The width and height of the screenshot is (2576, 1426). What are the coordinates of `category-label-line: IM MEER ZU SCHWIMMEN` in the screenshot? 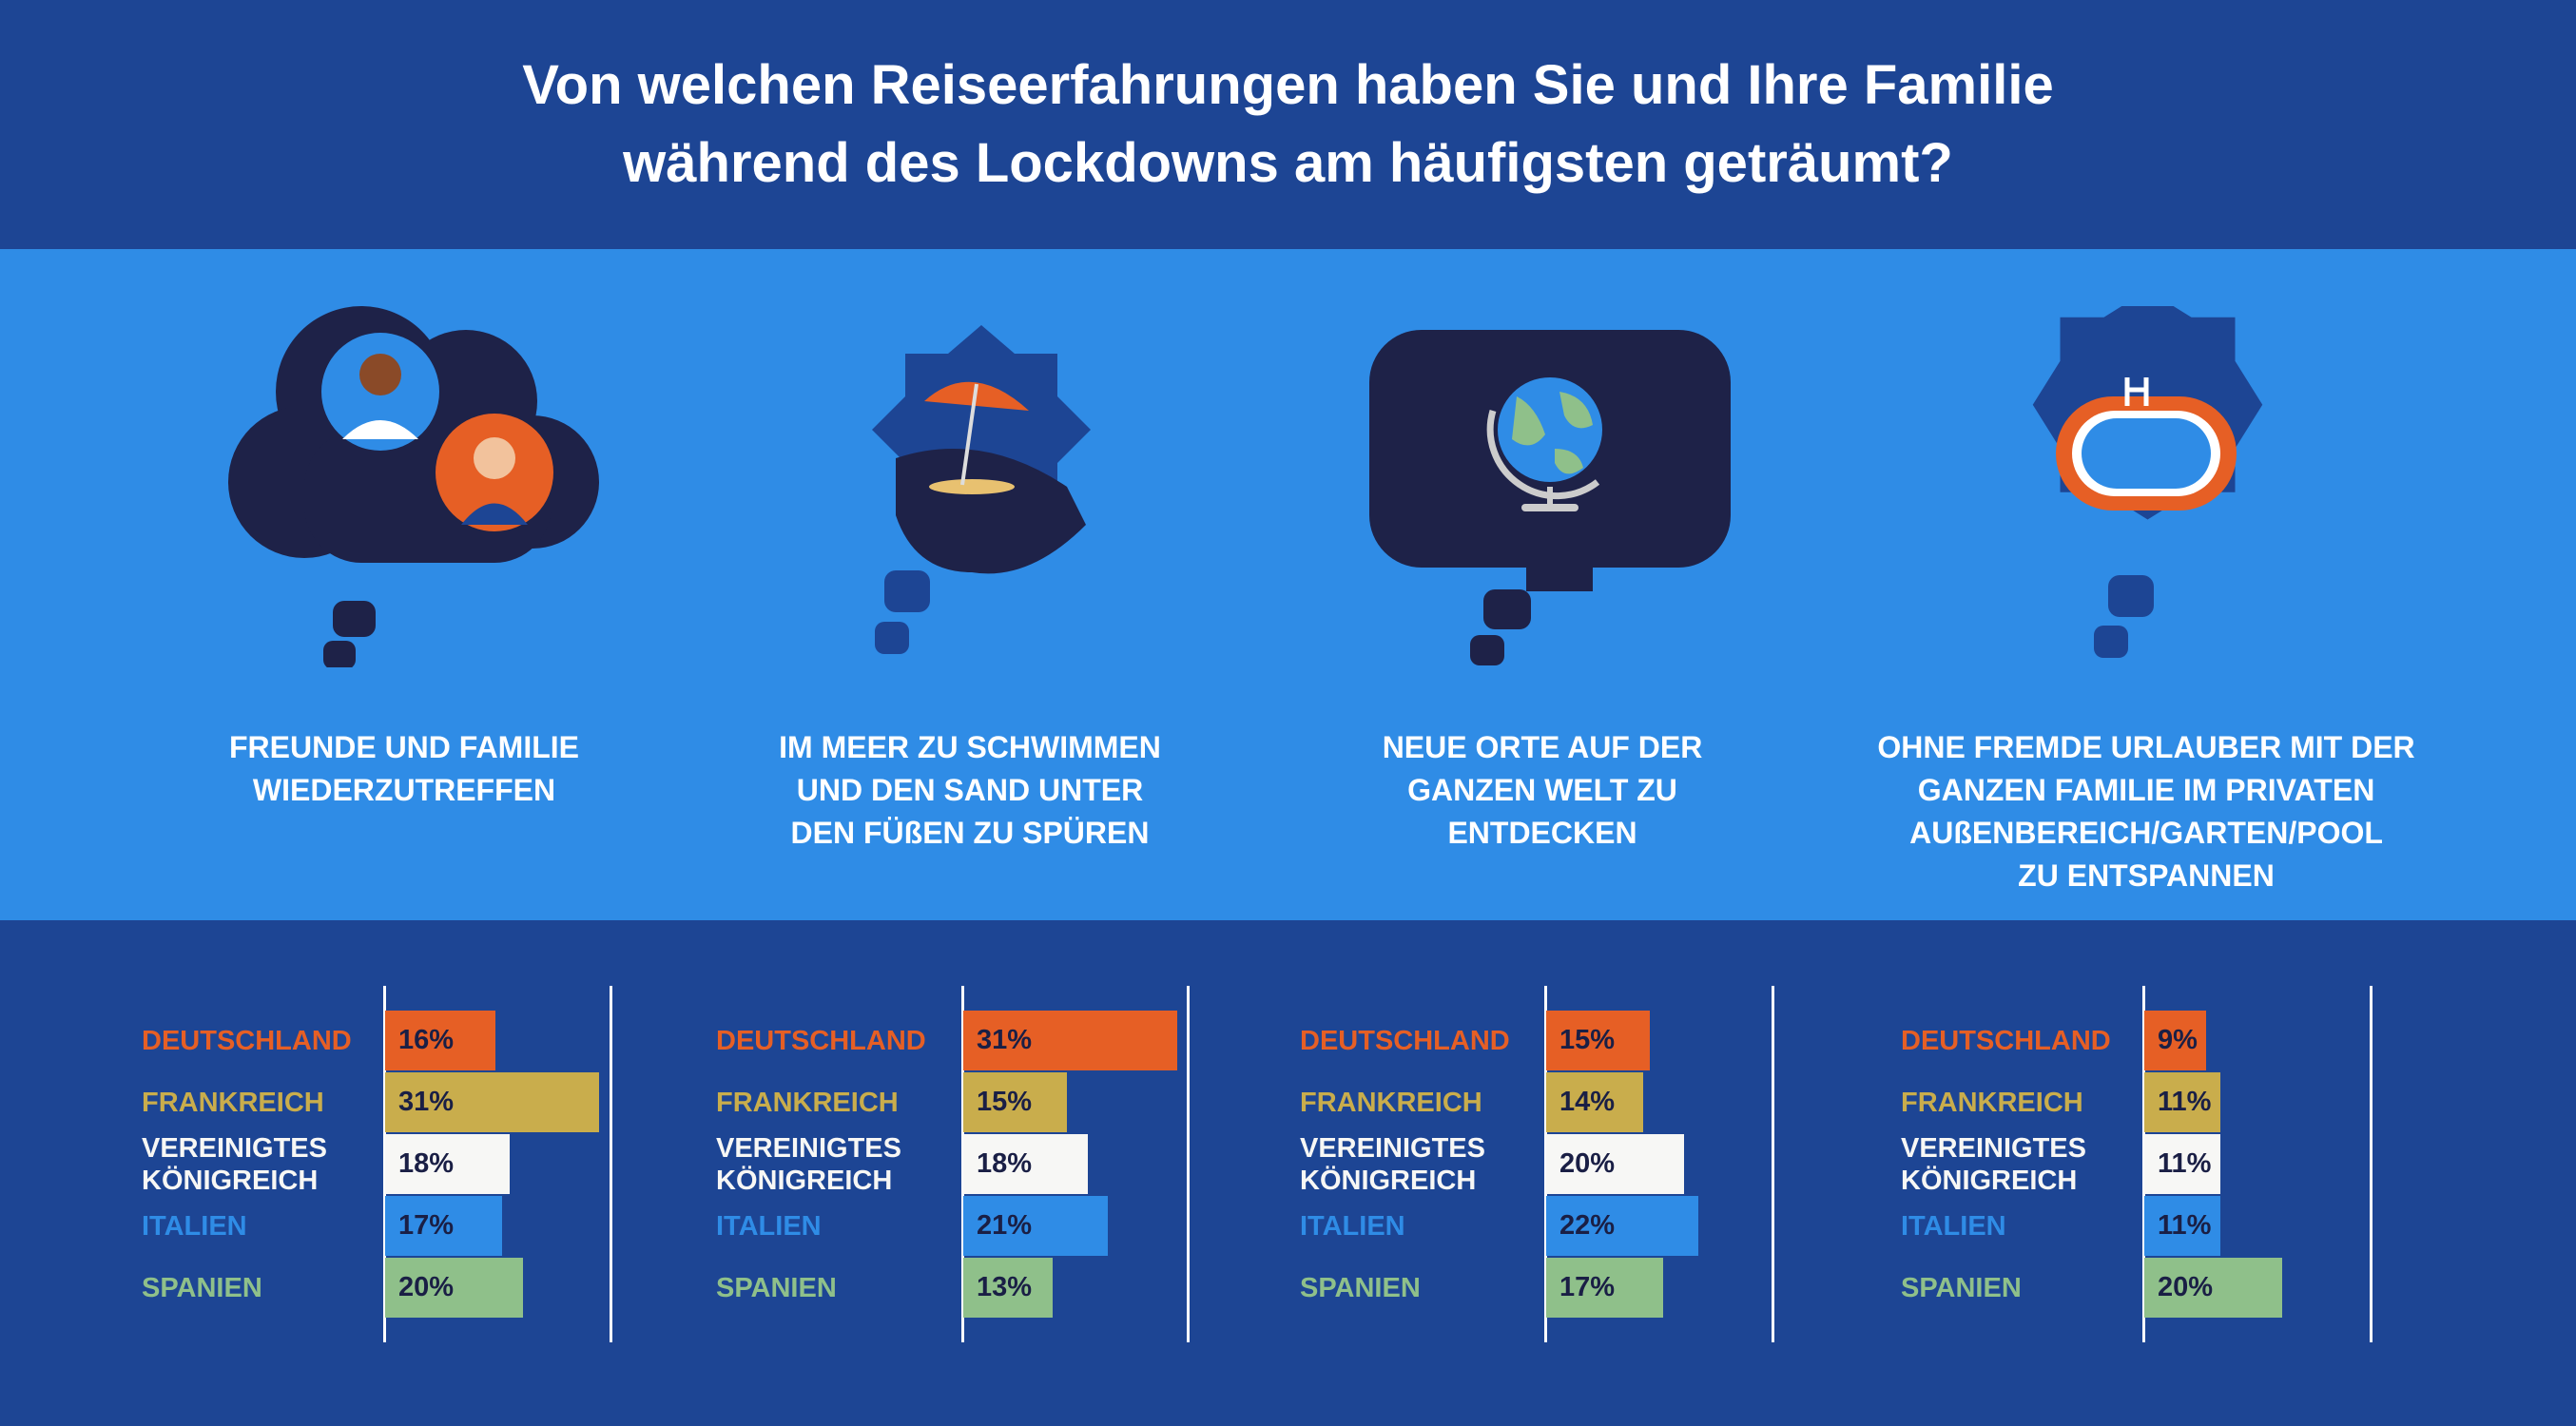 It's located at (970, 747).